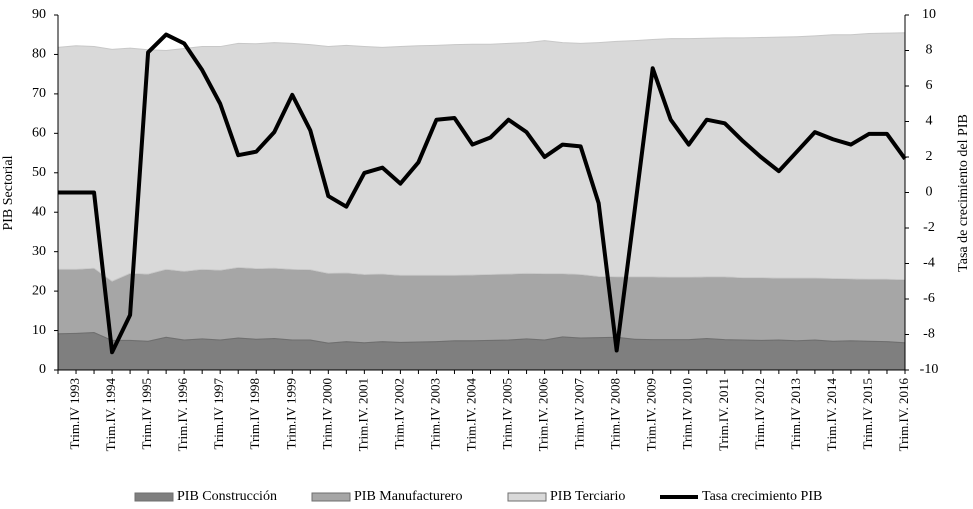 This screenshot has width=973, height=509. Describe the element at coordinates (398, 414) in the screenshot. I see `x-tick-label: Trim.IV 2002` at that location.